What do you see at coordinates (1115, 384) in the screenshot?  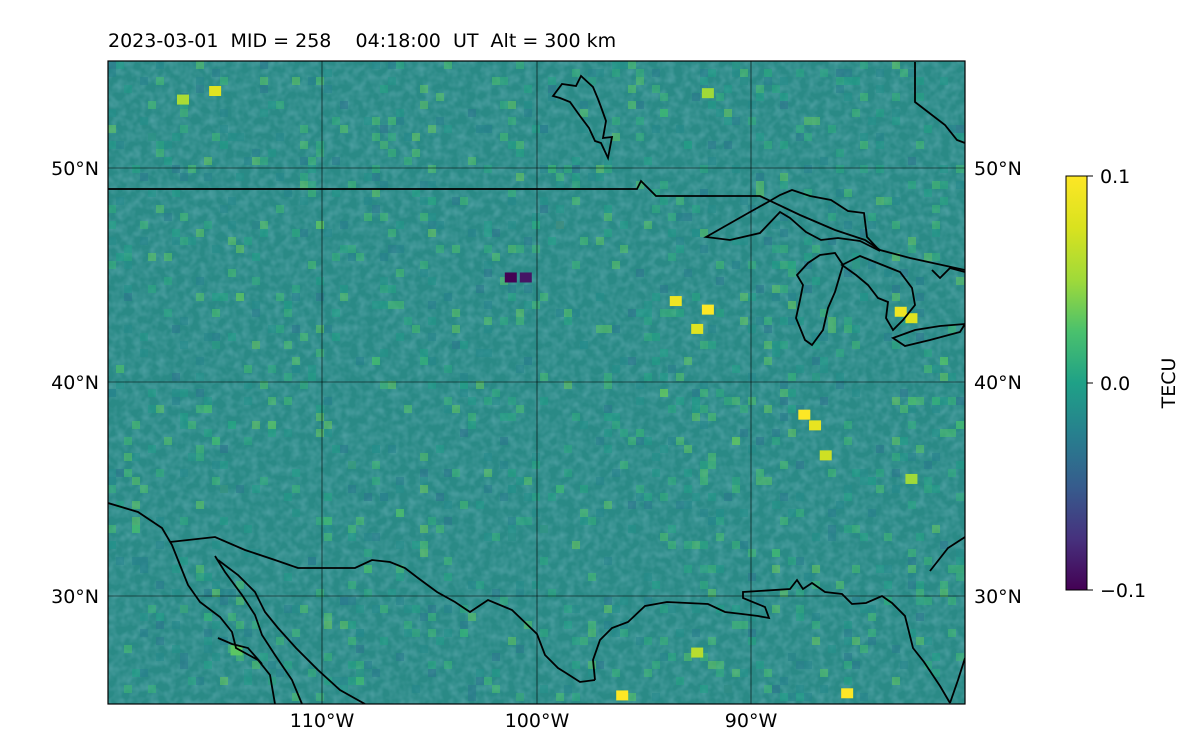 I see `colorbar-label-zero: 0.0` at bounding box center [1115, 384].